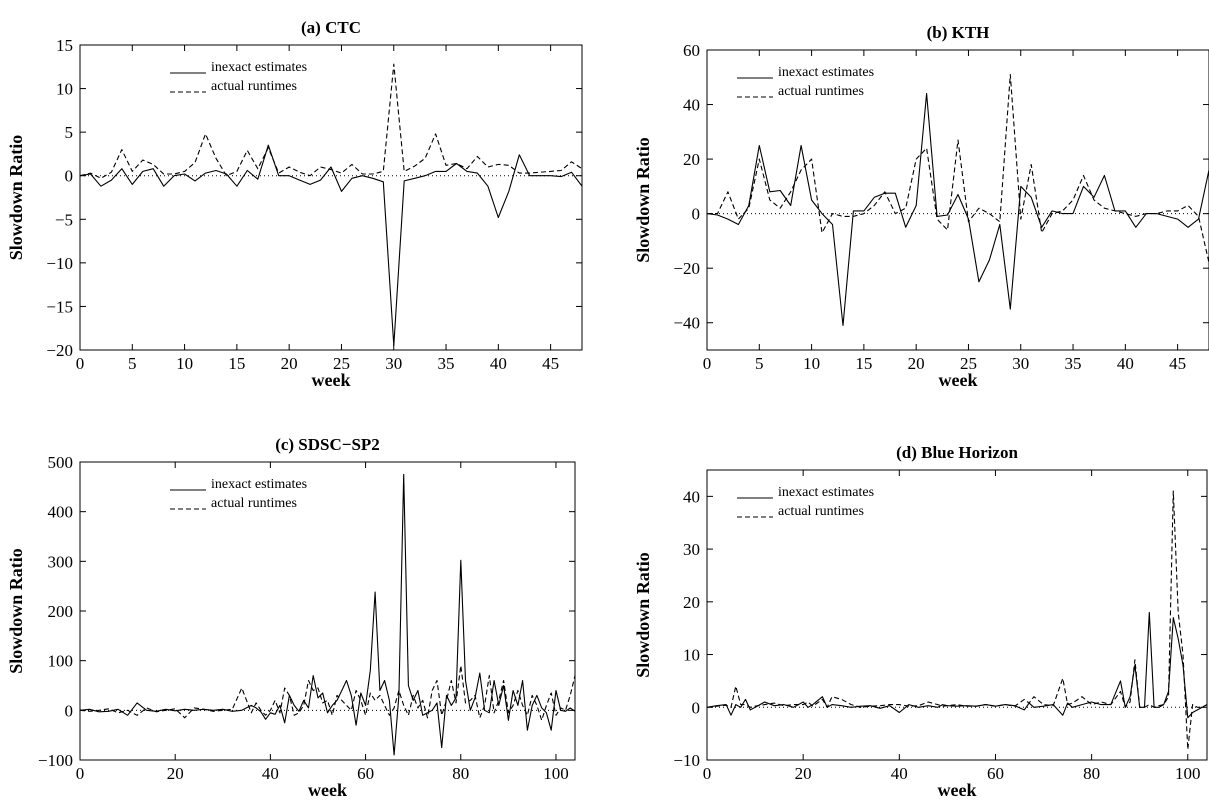 Image resolution: width=1209 pixels, height=808 pixels. I want to click on y-tick-label: 200, so click(61, 611).